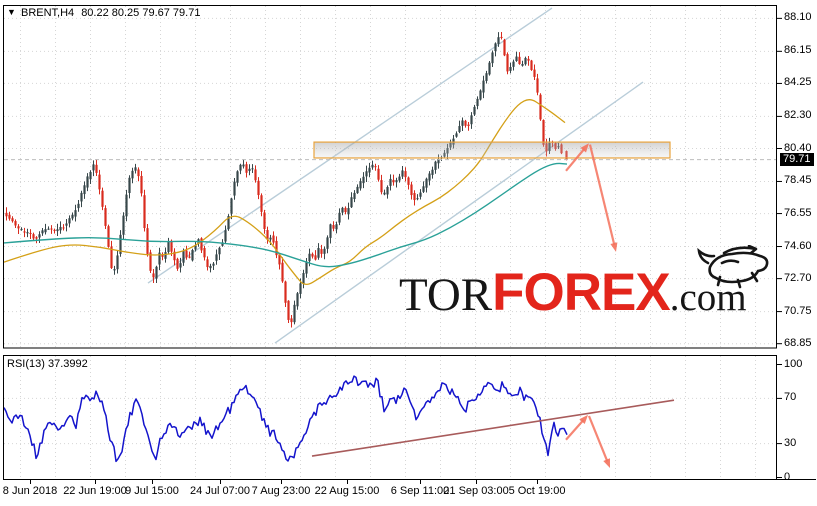  I want to click on bull-logo-icon, so click(733, 267).